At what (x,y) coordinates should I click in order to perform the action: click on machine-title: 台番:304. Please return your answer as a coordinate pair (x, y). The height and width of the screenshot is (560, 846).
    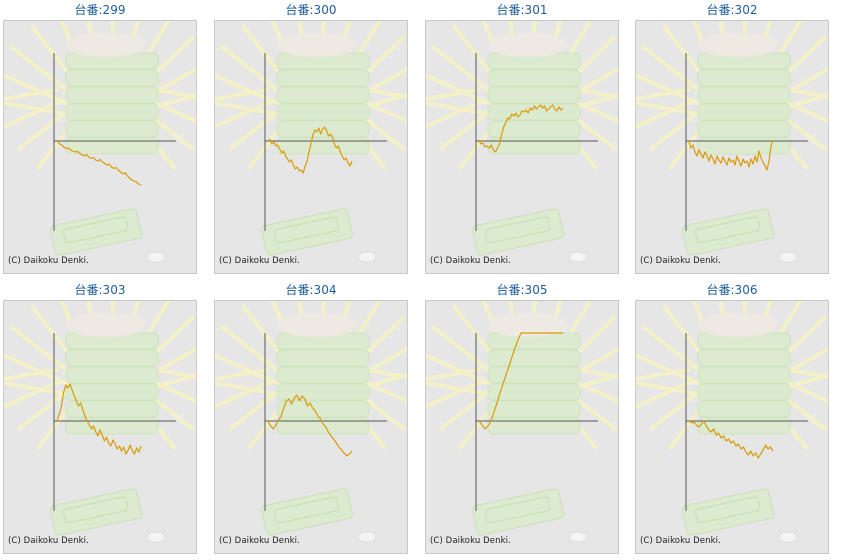
    Looking at the image, I should click on (311, 290).